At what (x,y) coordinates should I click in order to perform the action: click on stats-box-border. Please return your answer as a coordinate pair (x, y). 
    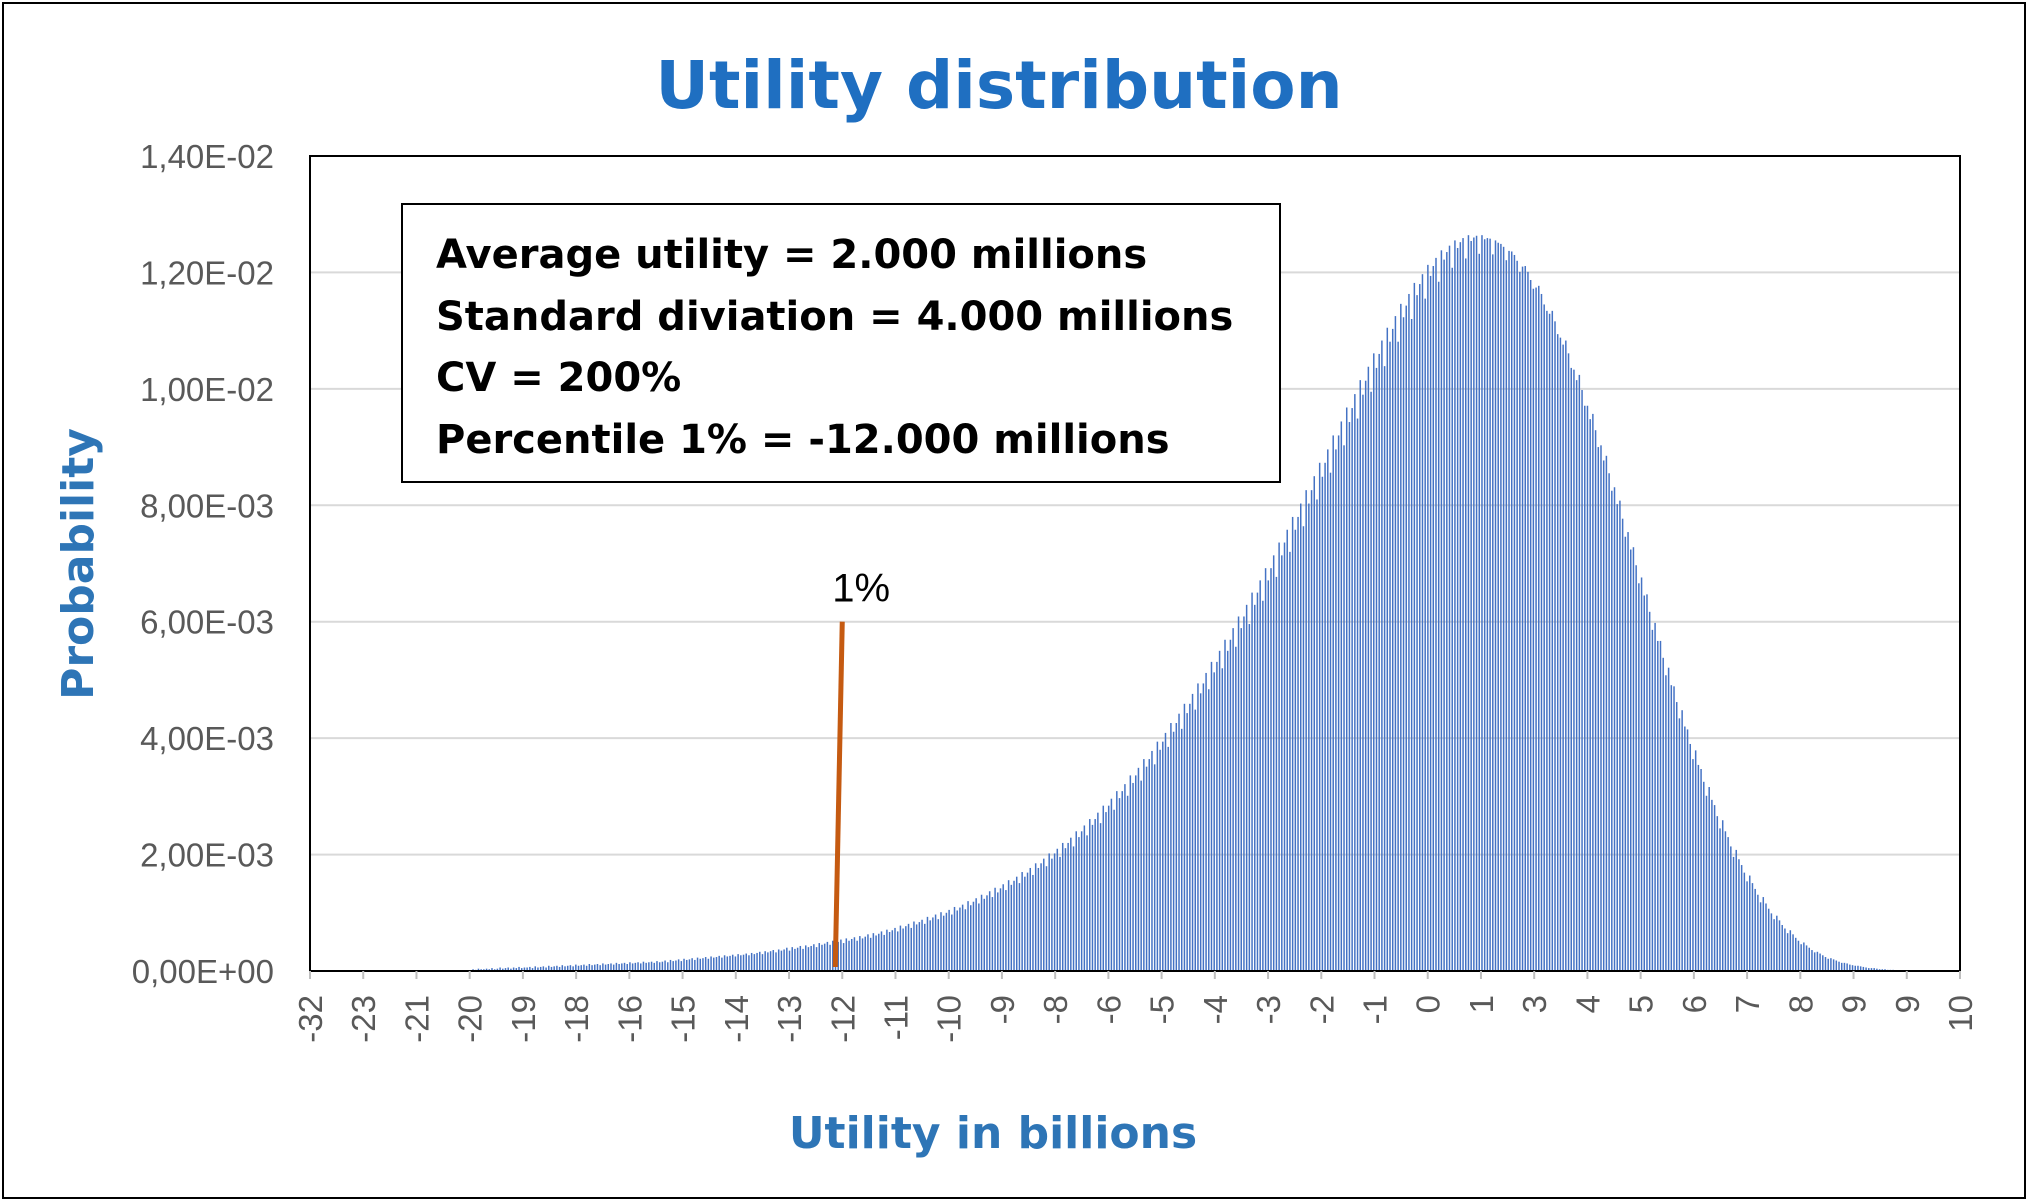
    Looking at the image, I should click on (841, 343).